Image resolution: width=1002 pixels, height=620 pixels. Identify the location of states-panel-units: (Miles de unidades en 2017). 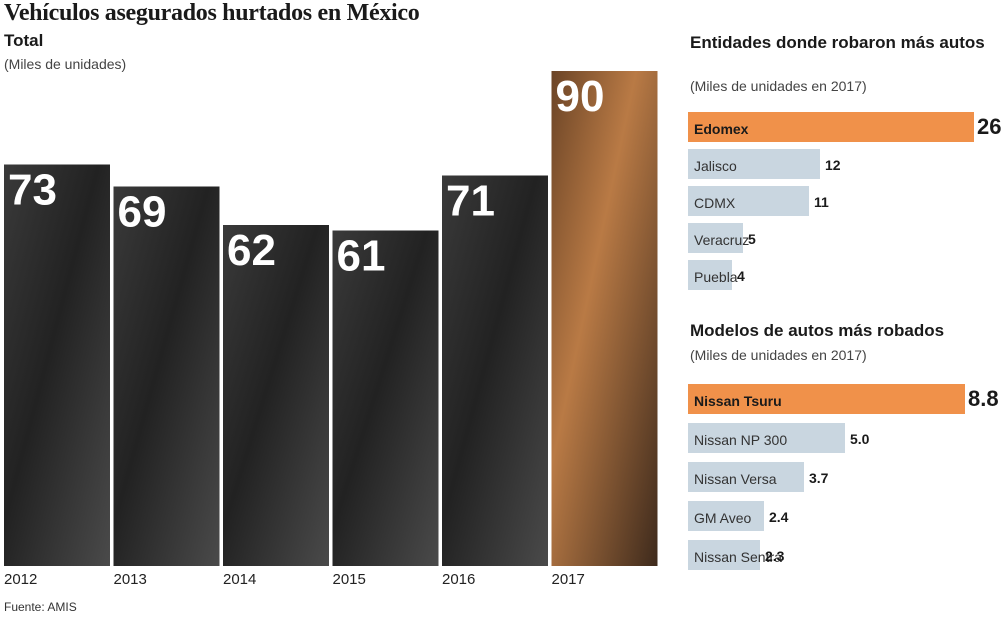
(778, 86).